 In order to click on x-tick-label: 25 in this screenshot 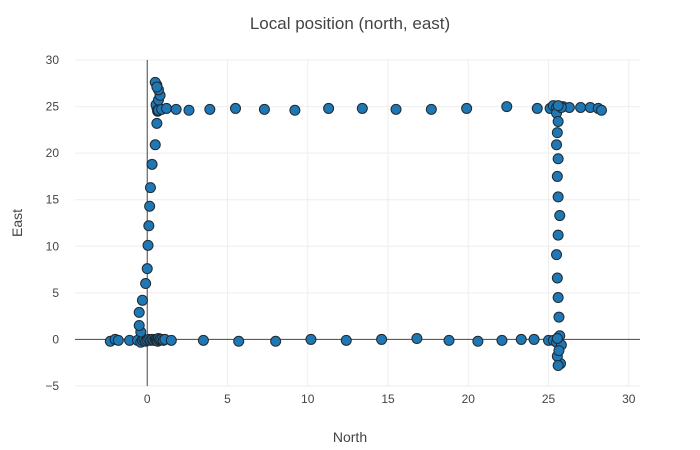, I will do `click(549, 399)`.